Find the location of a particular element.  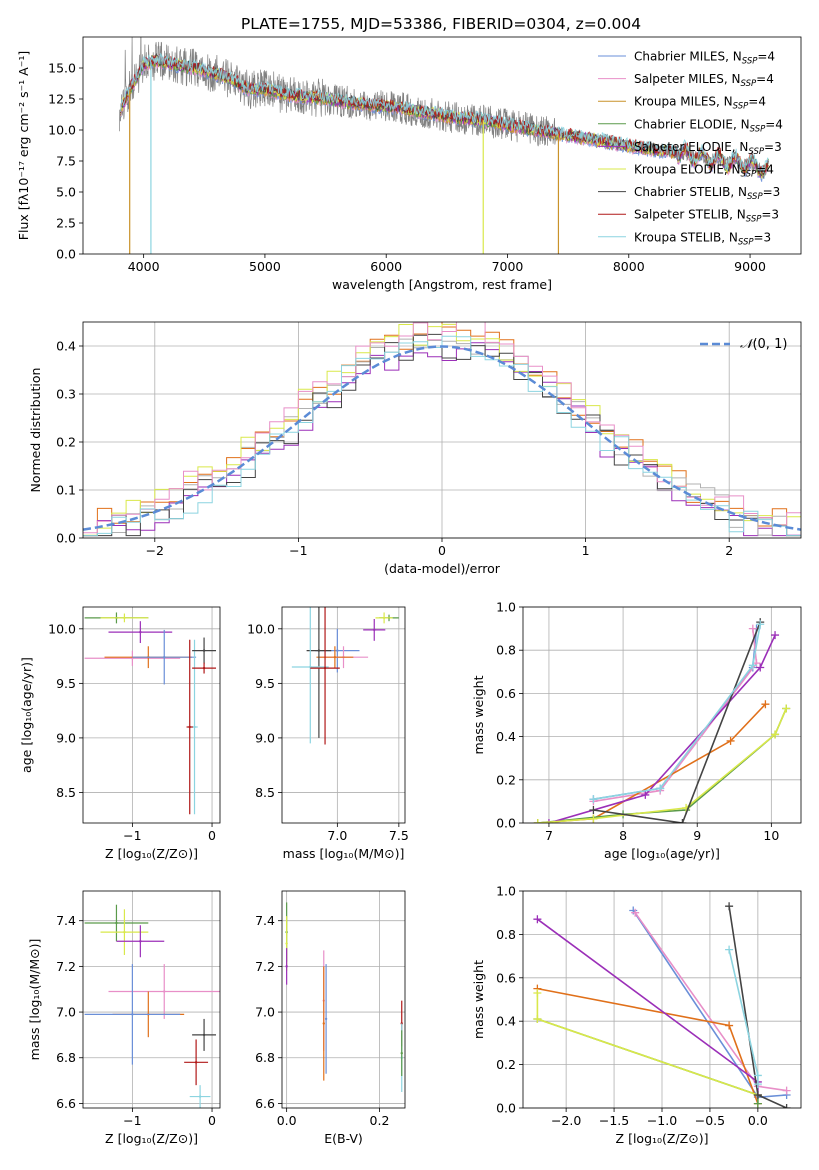

x-tick-label: −0.5 is located at coordinates (710, 1120).